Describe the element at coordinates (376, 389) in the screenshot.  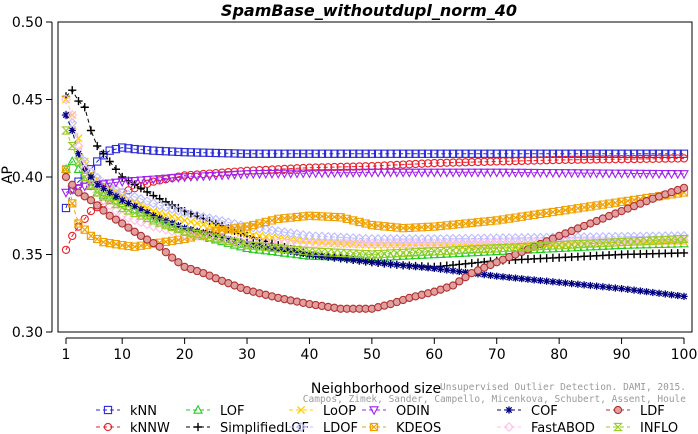
I see `x-axis-label: Neighborhood size` at that location.